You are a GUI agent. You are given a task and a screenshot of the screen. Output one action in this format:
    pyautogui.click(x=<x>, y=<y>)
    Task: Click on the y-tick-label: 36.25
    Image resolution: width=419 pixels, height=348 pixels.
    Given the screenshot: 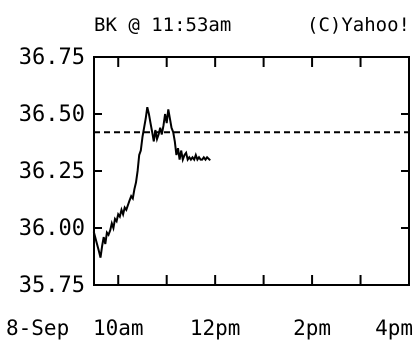 What is the action you would take?
    pyautogui.click(x=52, y=171)
    